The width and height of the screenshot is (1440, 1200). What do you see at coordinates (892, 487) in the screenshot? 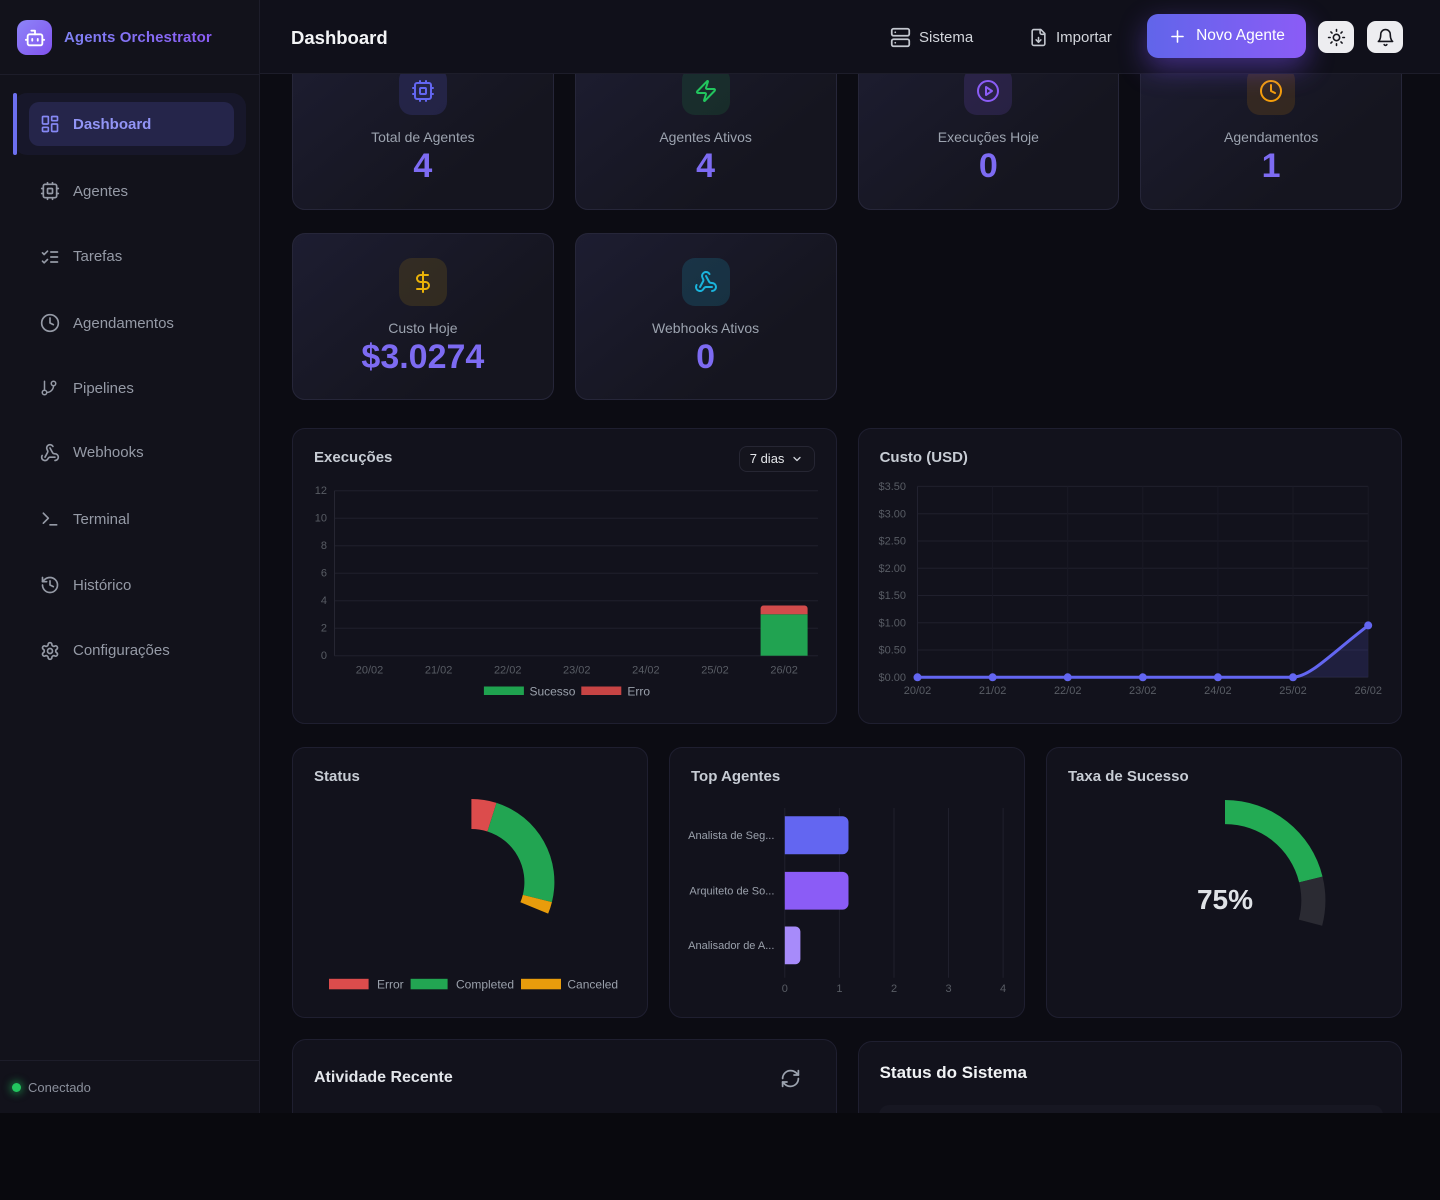
I see `svg-text: $3.50` at bounding box center [892, 487].